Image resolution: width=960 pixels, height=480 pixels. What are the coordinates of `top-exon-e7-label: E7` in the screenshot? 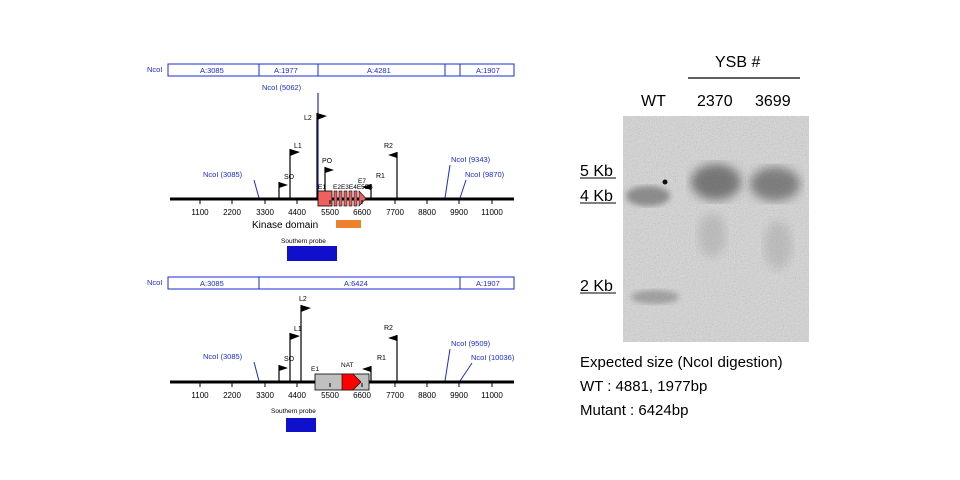 It's located at (362, 181).